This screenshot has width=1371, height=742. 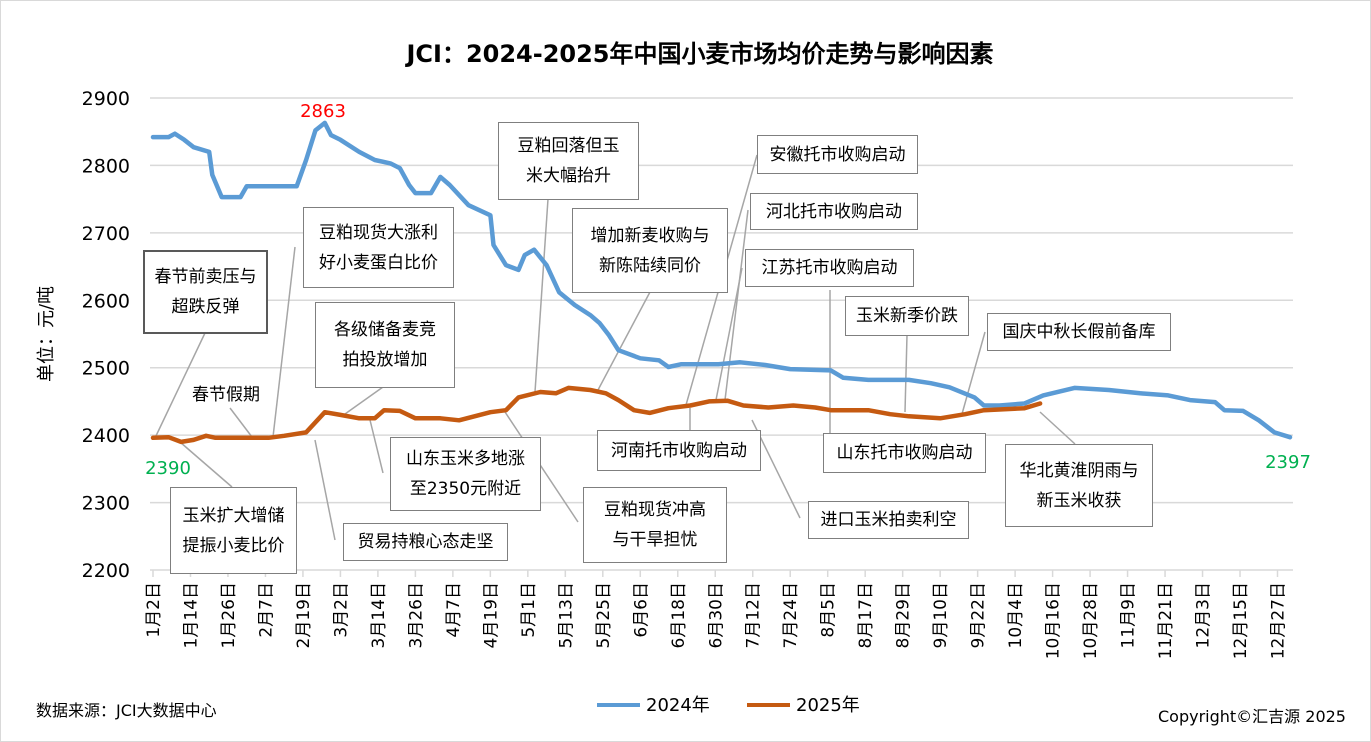 What do you see at coordinates (1204, 615) in the screenshot?
I see `x-tick-label: 12月3日` at bounding box center [1204, 615].